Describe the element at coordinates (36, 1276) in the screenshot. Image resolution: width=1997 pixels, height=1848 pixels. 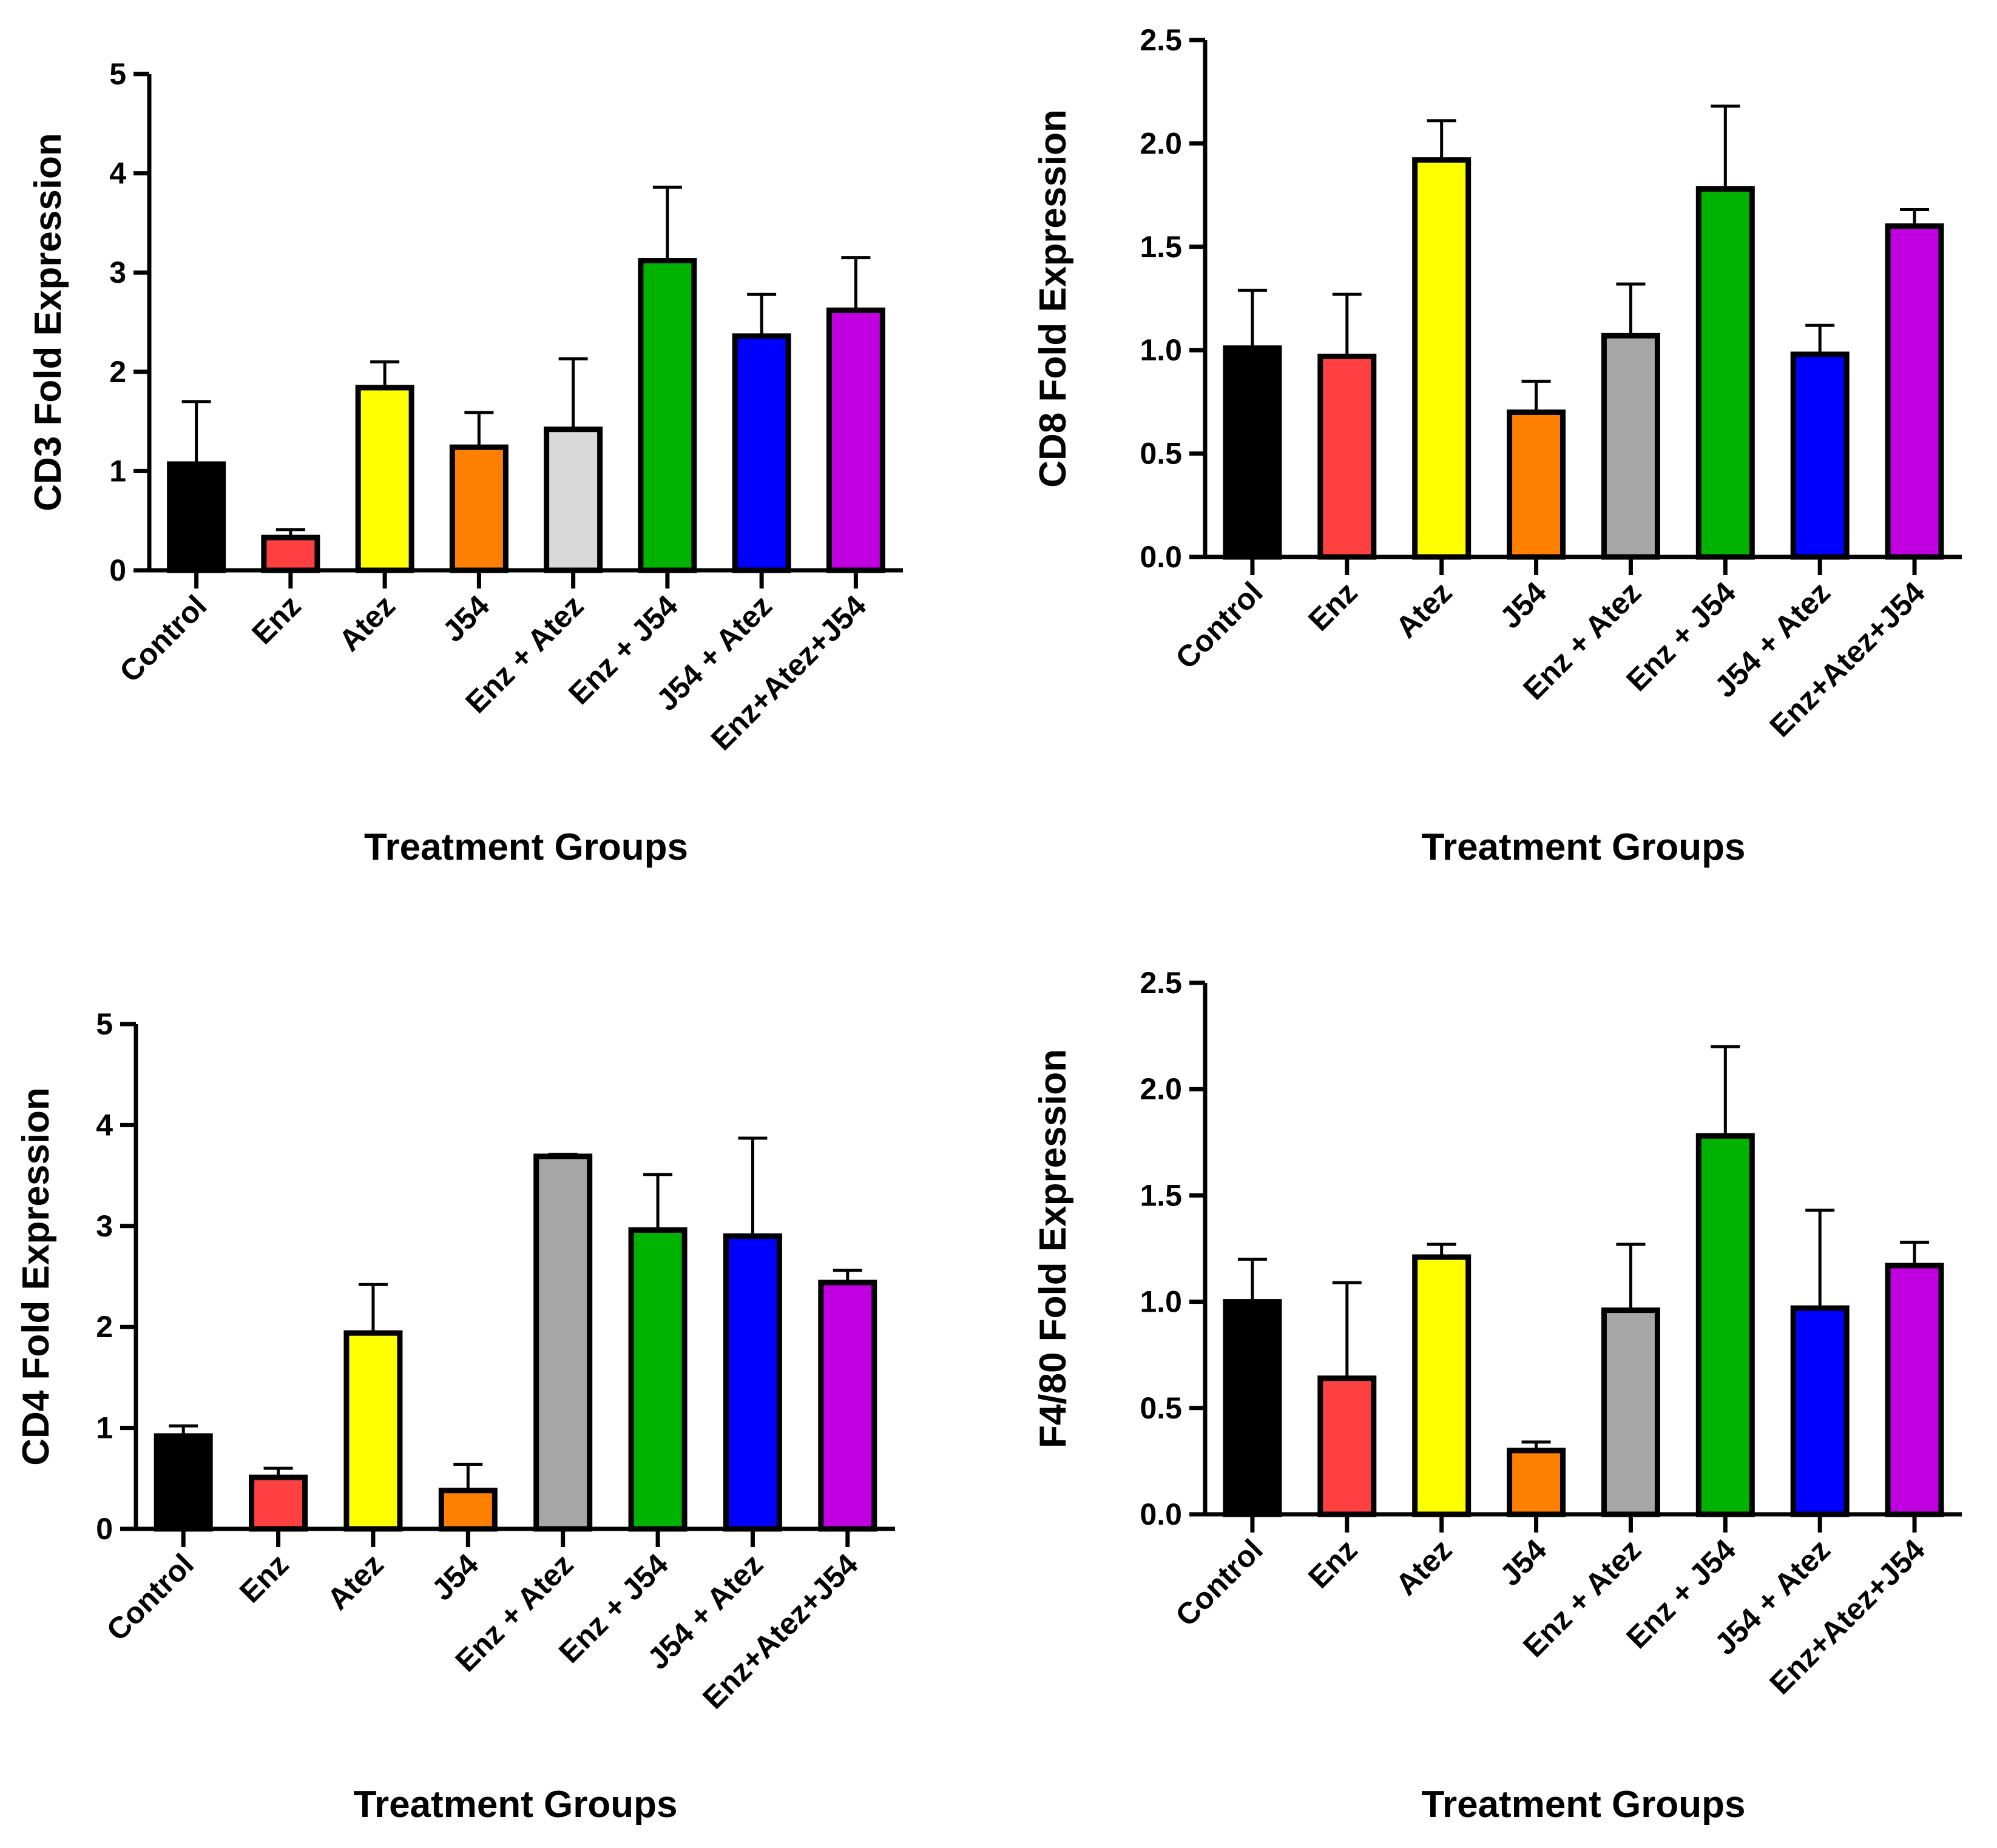
I see `y-axis-label: CD4 Fold Expression` at that location.